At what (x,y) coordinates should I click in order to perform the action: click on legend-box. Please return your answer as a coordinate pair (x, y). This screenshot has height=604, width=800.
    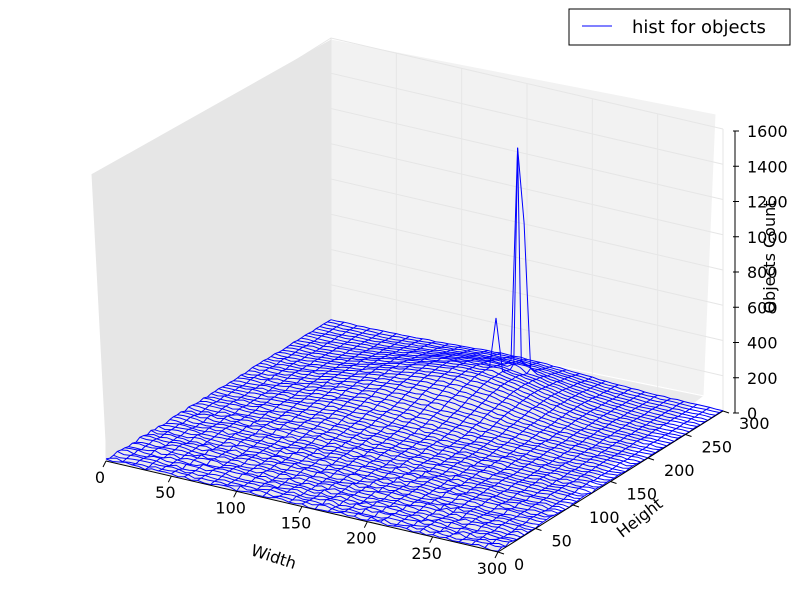
    Looking at the image, I should click on (679, 27).